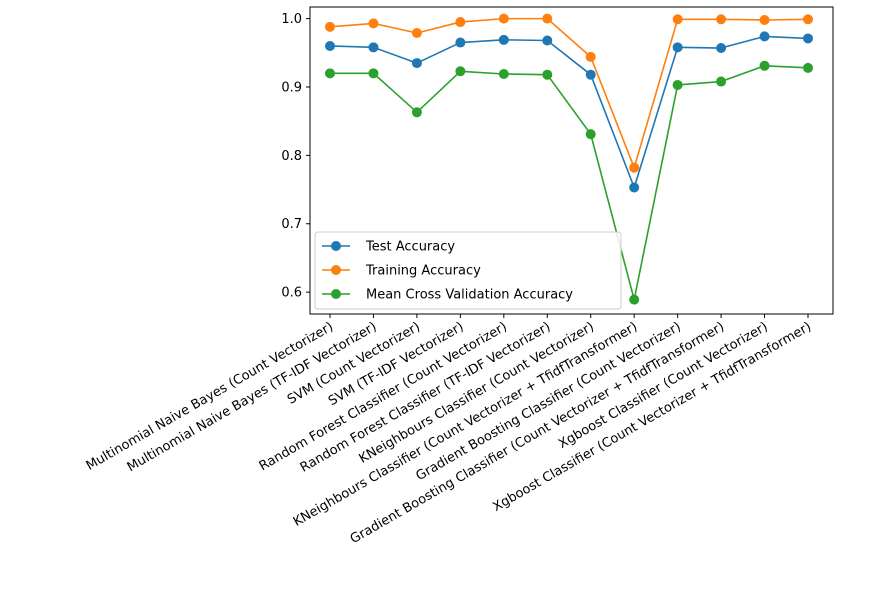 The width and height of the screenshot is (869, 600). I want to click on legend-entry: Mean Cross Validation Accuracy, so click(447, 295).